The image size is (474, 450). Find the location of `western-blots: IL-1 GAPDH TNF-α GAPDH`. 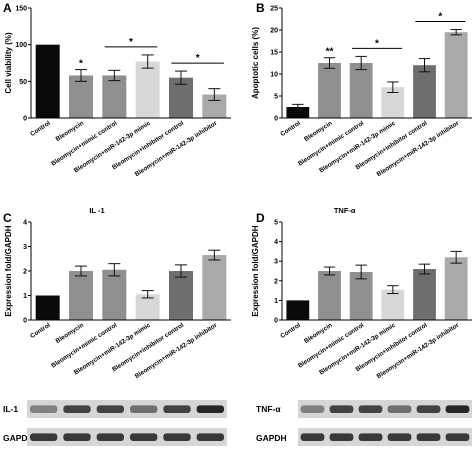

western-blots: IL-1 GAPDH TNF-α GAPDH is located at coordinates (237, 423).